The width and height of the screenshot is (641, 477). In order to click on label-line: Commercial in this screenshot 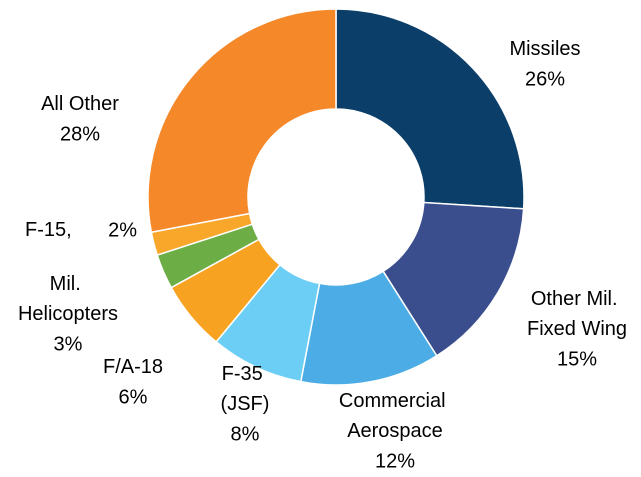, I will do `click(395, 401)`.